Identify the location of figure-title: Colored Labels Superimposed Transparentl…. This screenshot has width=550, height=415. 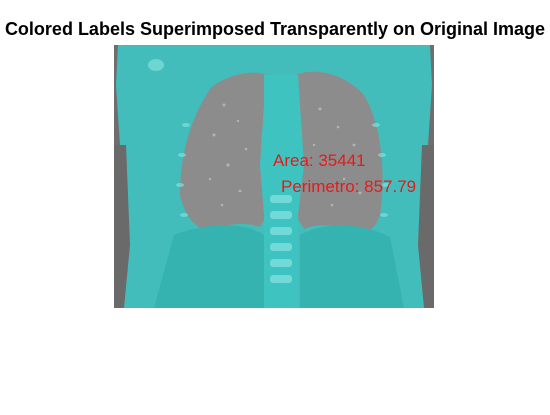
(275, 29).